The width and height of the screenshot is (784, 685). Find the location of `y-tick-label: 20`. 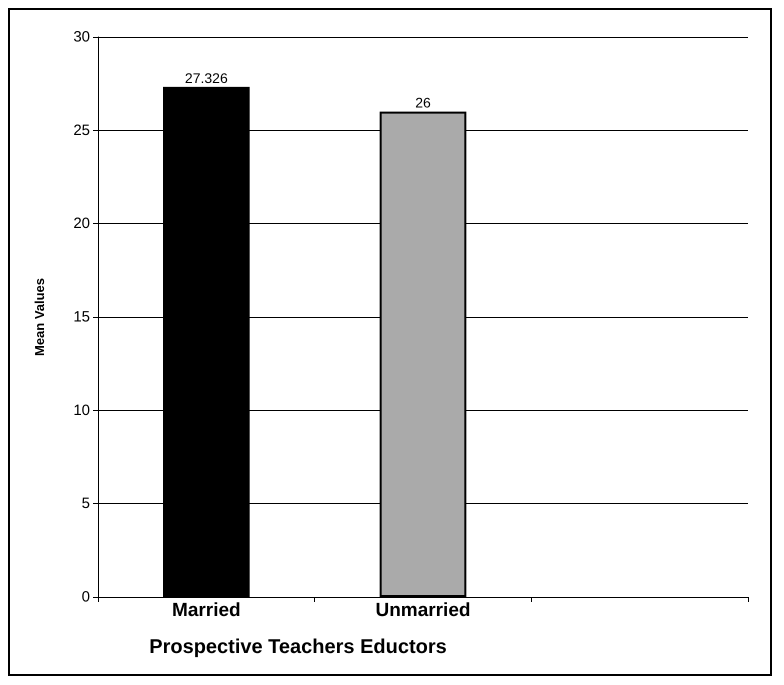

y-tick-label: 20 is located at coordinates (81, 223).